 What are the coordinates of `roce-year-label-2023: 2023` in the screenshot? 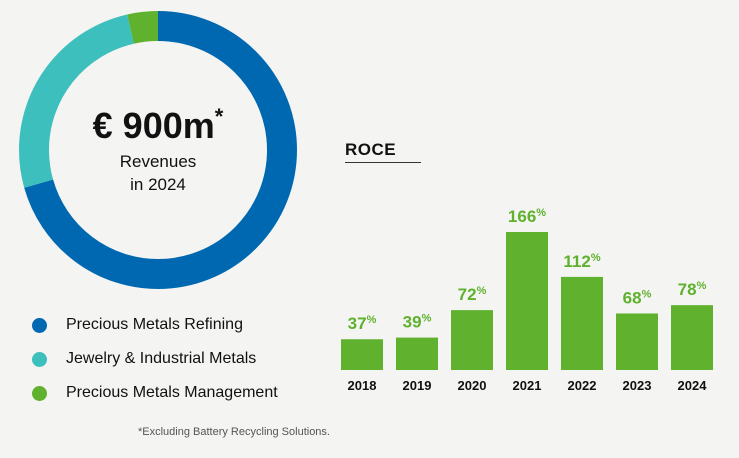 It's located at (637, 385).